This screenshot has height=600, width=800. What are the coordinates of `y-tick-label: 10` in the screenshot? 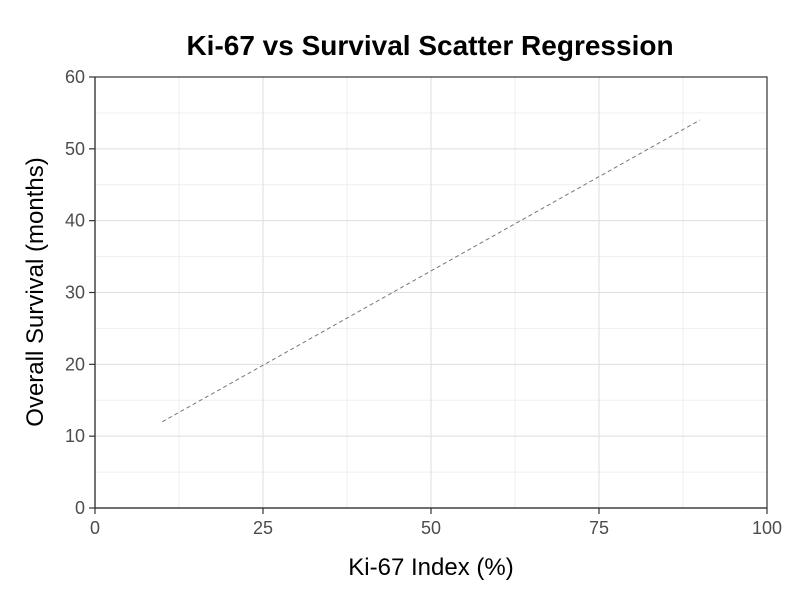 It's located at (75, 436).